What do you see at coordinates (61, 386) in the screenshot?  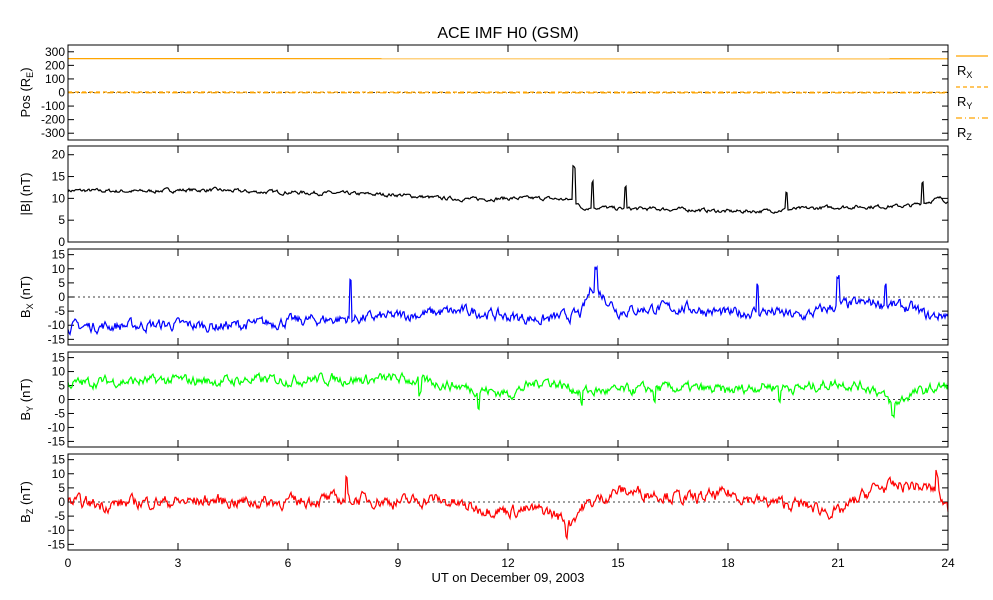 I see `by-ytick-label: 5` at bounding box center [61, 386].